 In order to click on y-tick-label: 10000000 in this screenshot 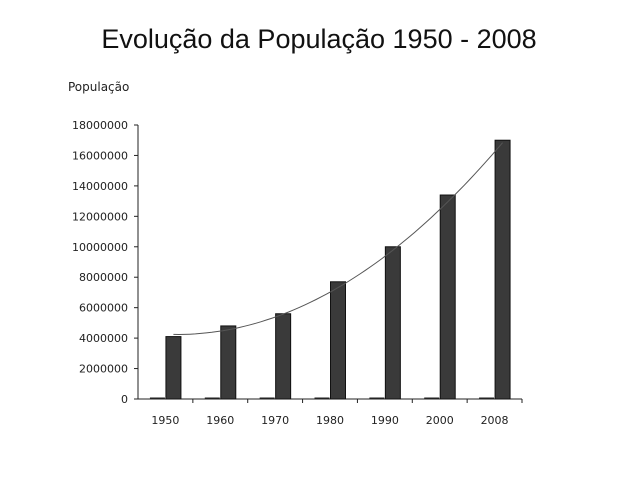, I will do `click(100, 247)`.